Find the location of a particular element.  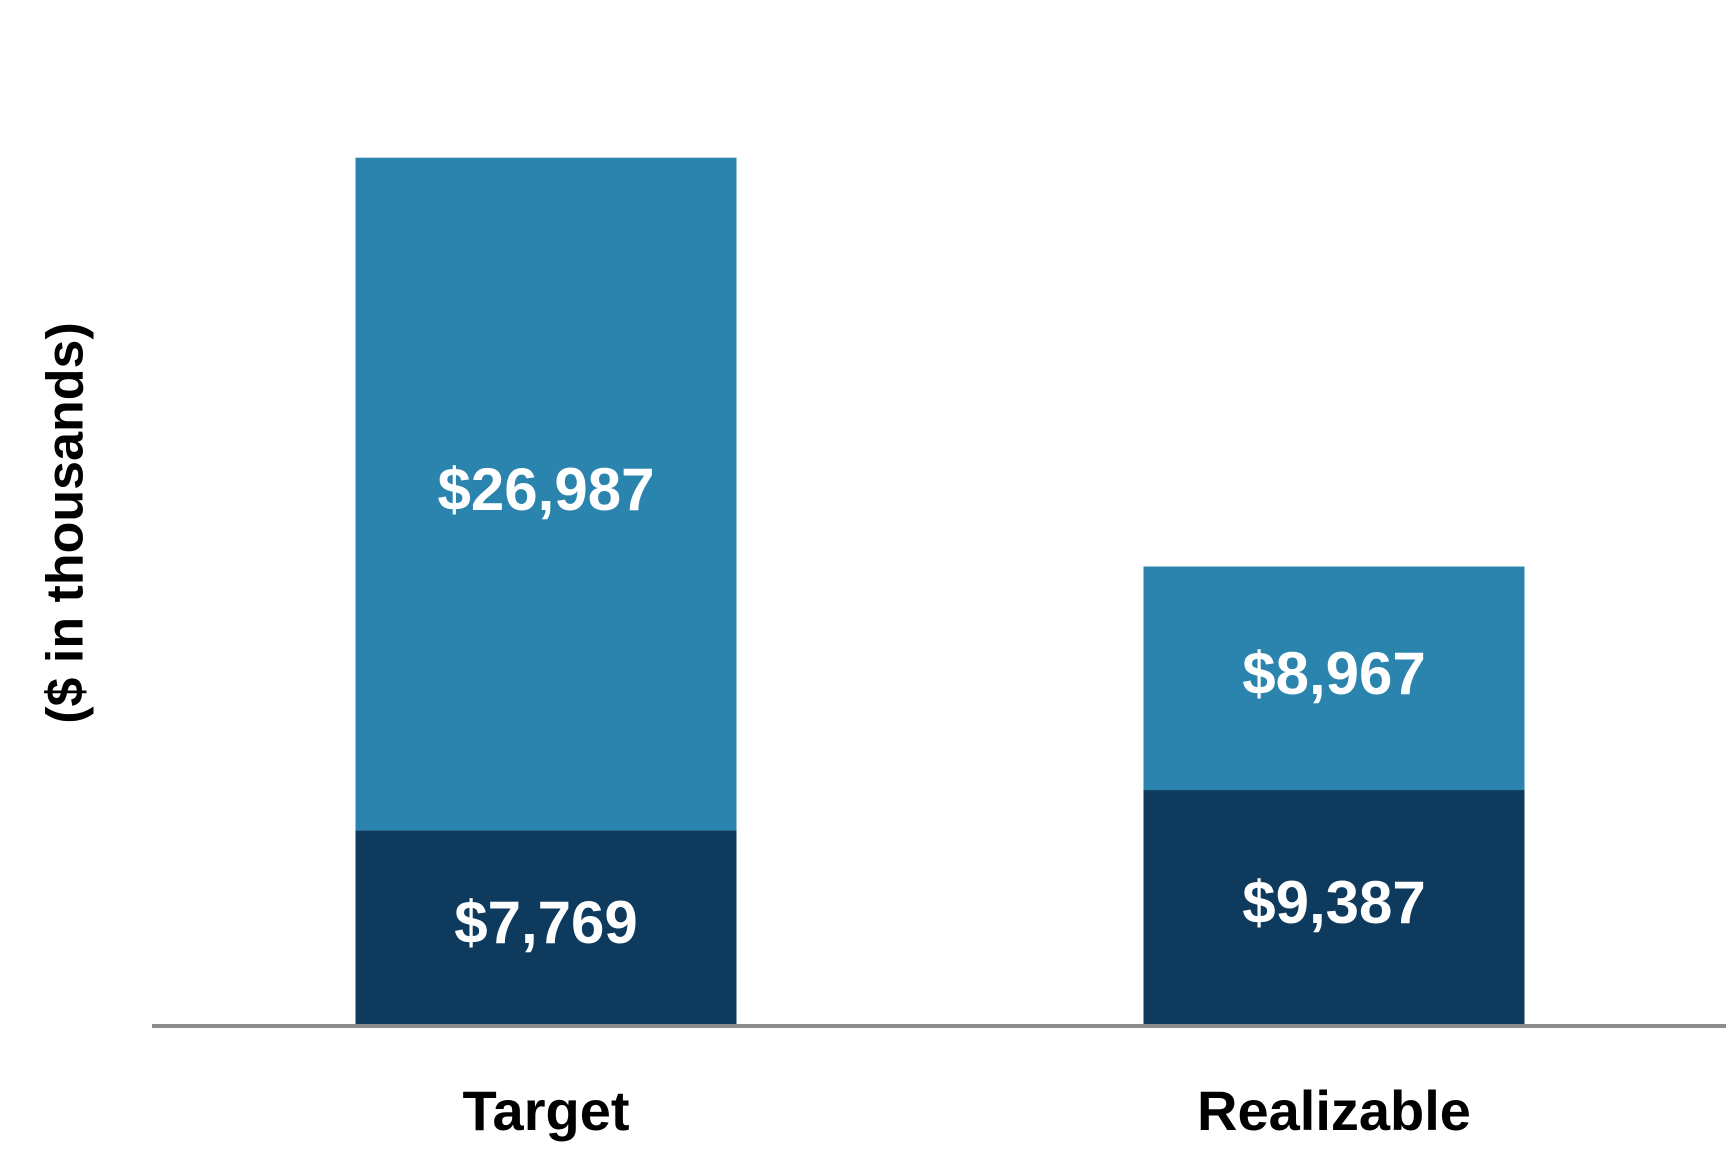

value-label: $9,387 is located at coordinates (1334, 902).